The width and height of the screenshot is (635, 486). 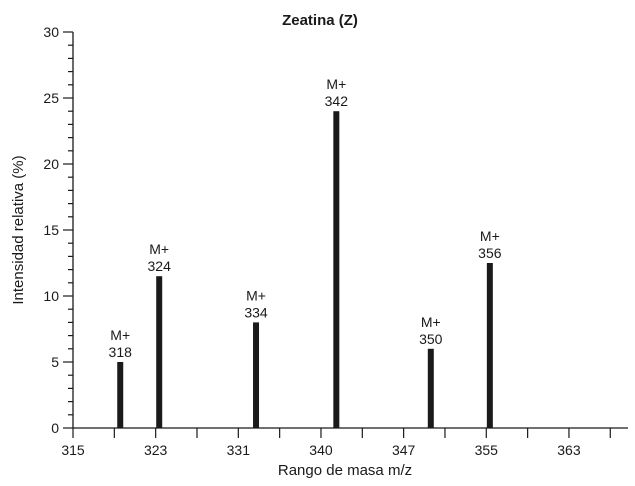 What do you see at coordinates (55, 362) in the screenshot?
I see `y-tick-label: 5` at bounding box center [55, 362].